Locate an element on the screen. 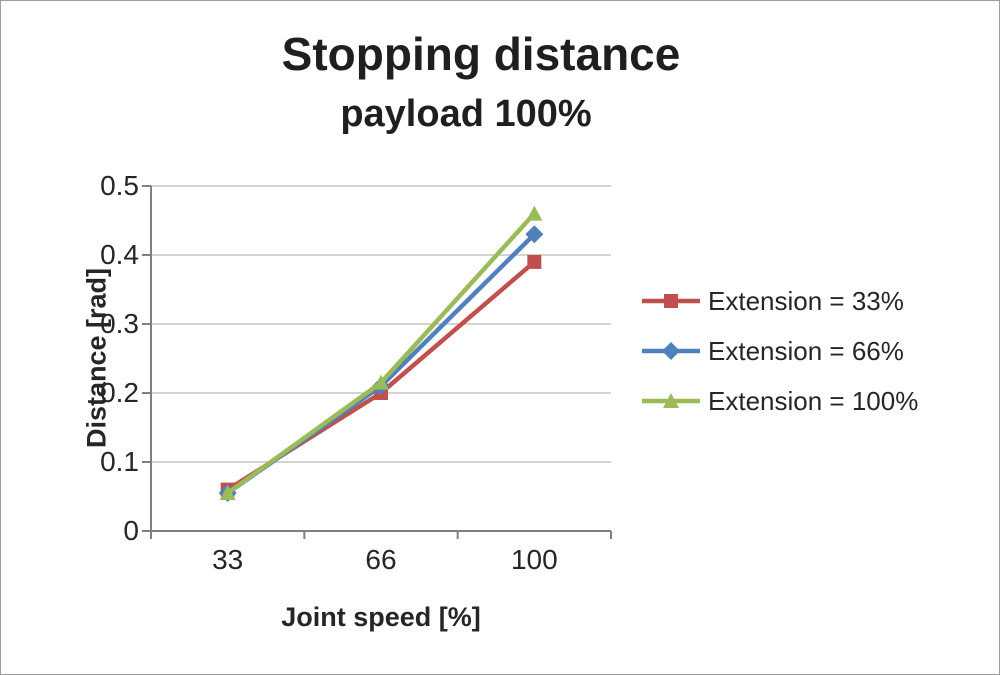 This screenshot has height=675, width=1000. x-tick-label: 66 is located at coordinates (381, 559).